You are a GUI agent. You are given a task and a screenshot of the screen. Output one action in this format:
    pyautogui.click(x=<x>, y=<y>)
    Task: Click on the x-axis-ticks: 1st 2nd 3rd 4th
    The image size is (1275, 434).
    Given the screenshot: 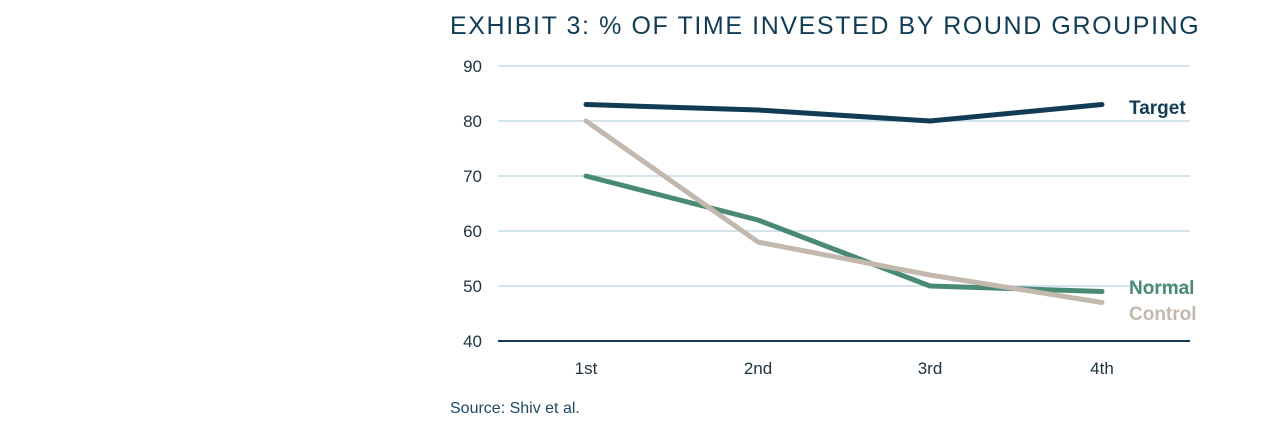 What is the action you would take?
    pyautogui.click(x=844, y=368)
    